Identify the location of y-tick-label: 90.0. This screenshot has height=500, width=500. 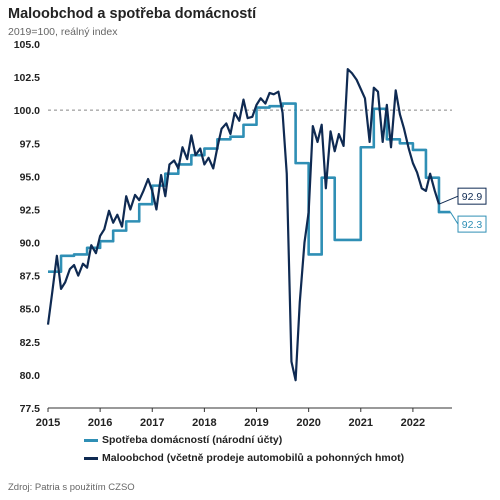
(30, 244).